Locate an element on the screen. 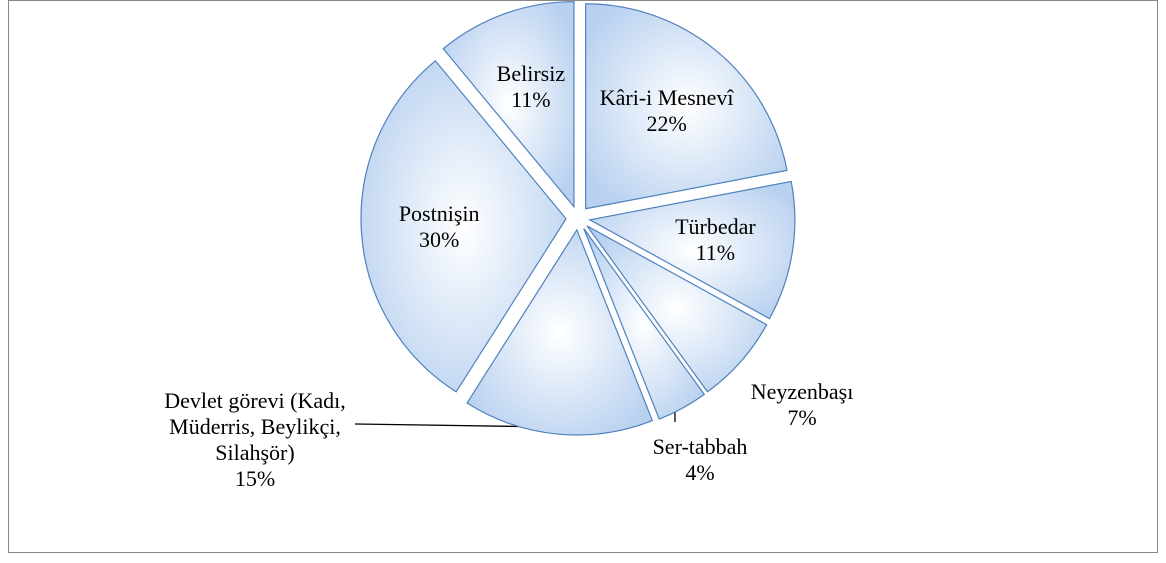 Image resolution: width=1166 pixels, height=563 pixels. slice-label: Kâri-i Mesnevî 22% is located at coordinates (667, 111).